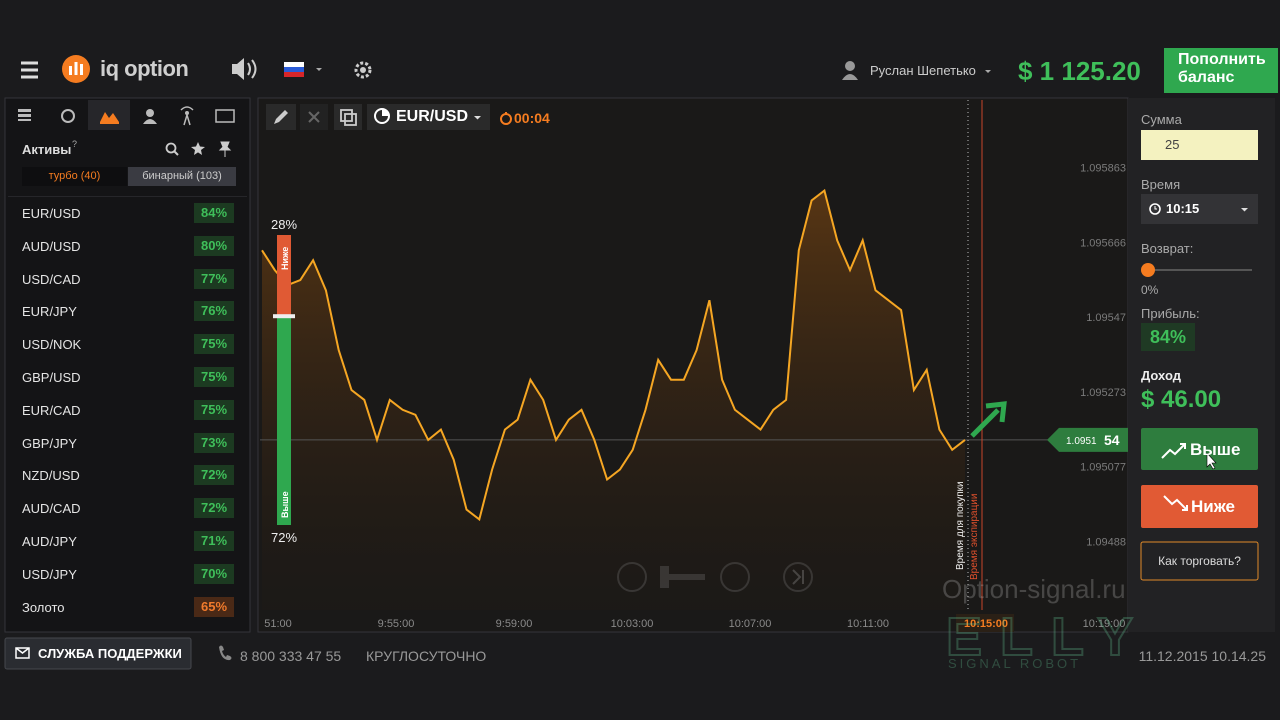  Describe the element at coordinates (1183, 208) in the screenshot. I see `time-select: 10:15` at that location.